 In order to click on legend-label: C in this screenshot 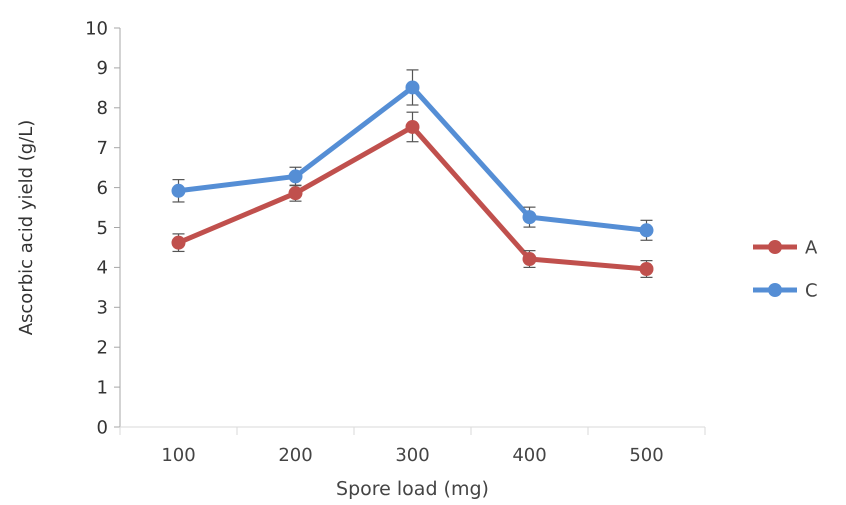, I will do `click(811, 291)`.